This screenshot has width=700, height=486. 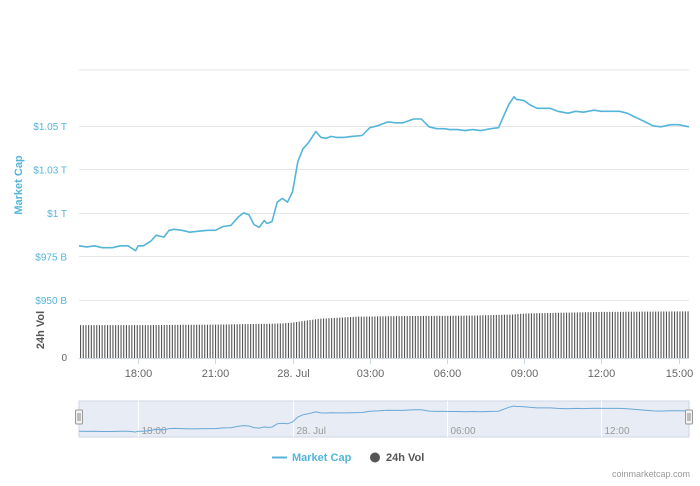 What do you see at coordinates (139, 374) in the screenshot?
I see `x-tick-label: 18:00` at bounding box center [139, 374].